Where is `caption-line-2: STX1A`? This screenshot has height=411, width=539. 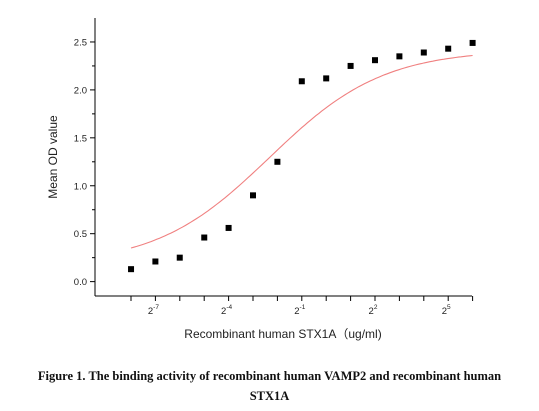
caption-line-2: STX1A is located at coordinates (269, 396).